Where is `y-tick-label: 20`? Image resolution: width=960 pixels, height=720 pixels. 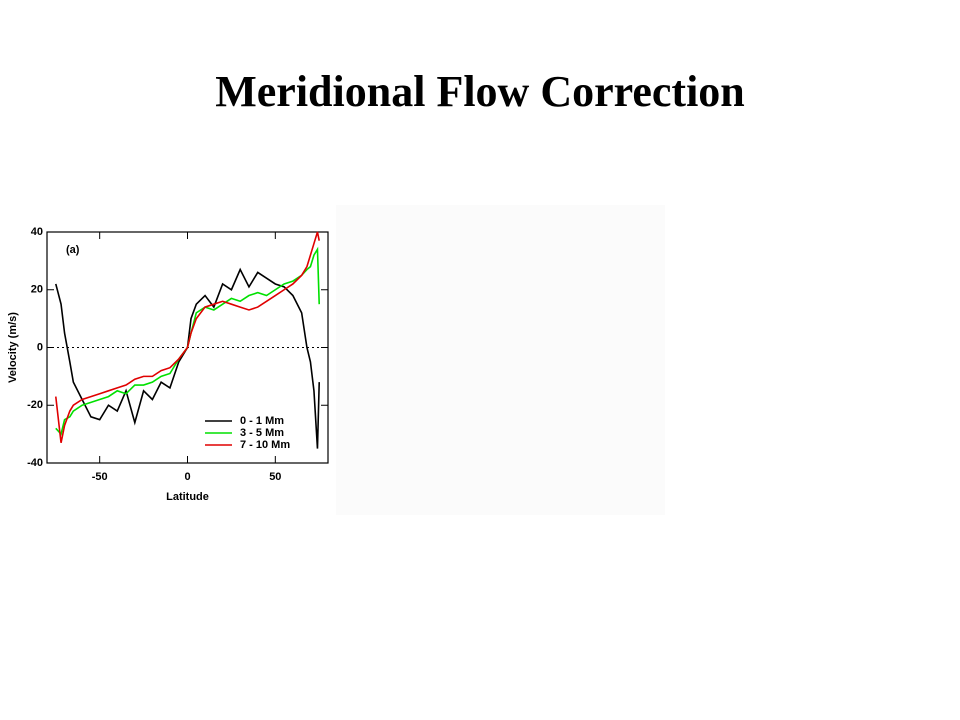 y-tick-label: 20 is located at coordinates (37, 290).